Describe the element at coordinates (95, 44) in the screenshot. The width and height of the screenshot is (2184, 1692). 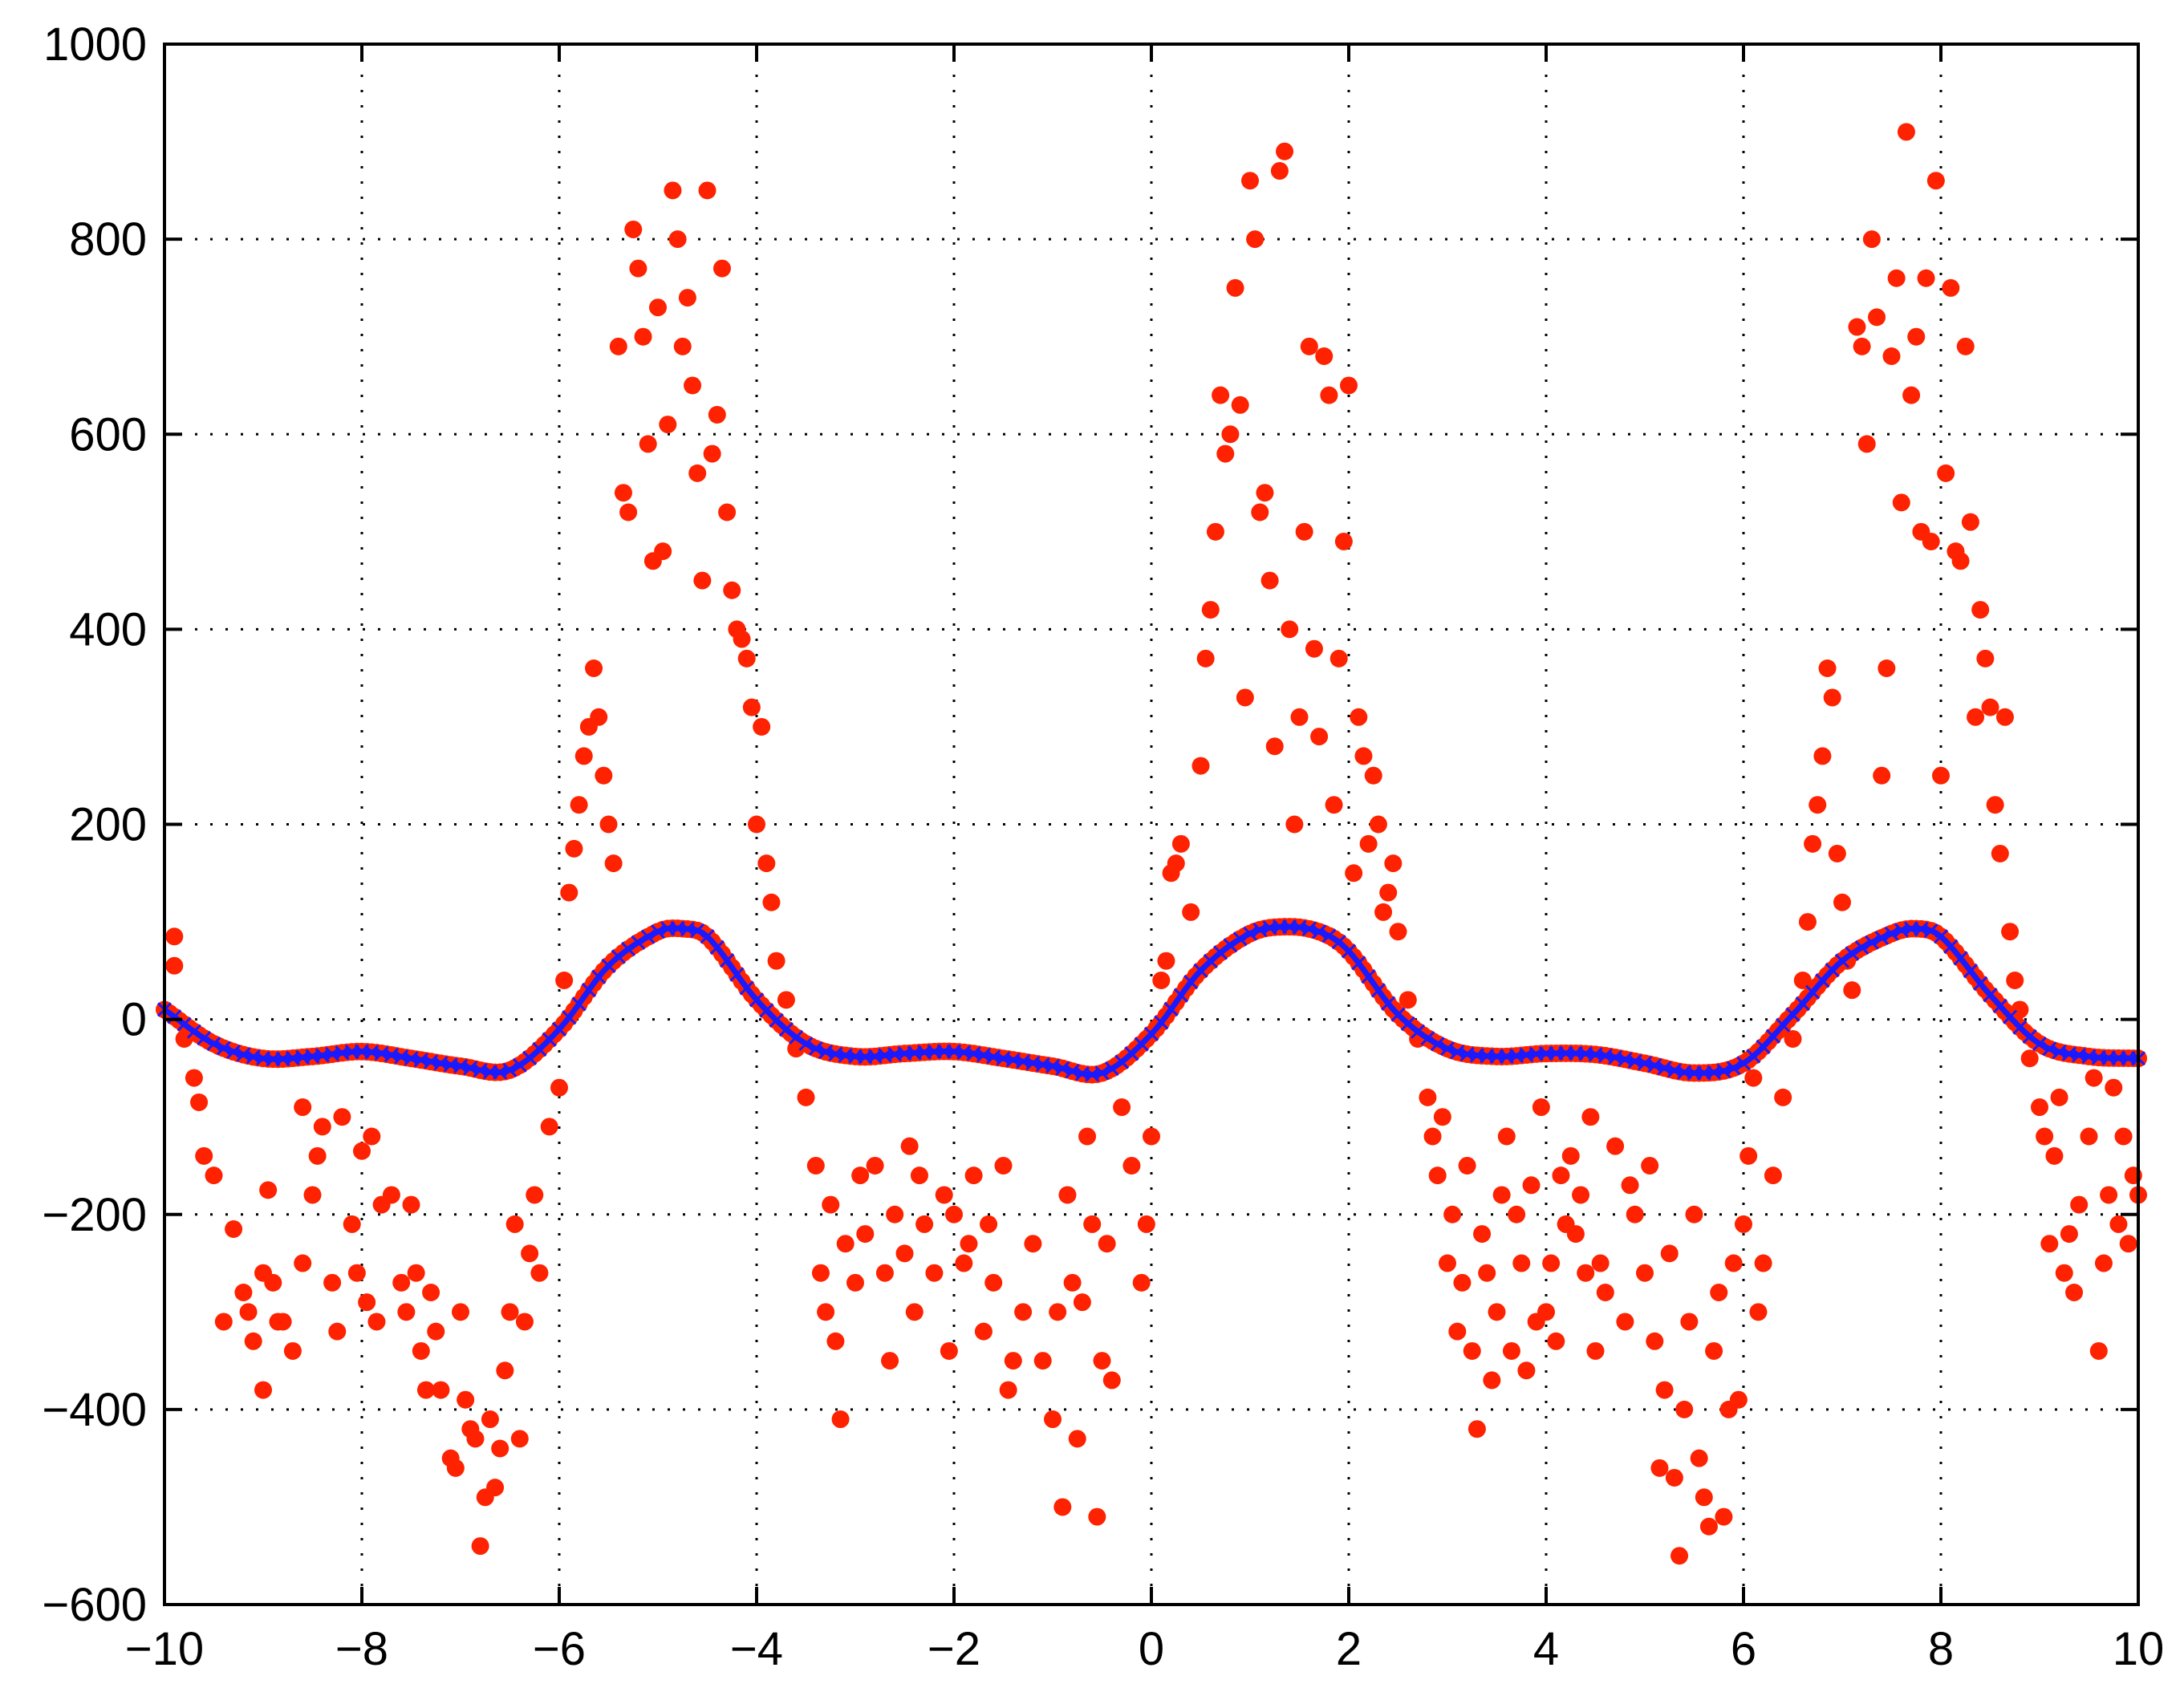
I see `y-tick-label: 1000` at that location.